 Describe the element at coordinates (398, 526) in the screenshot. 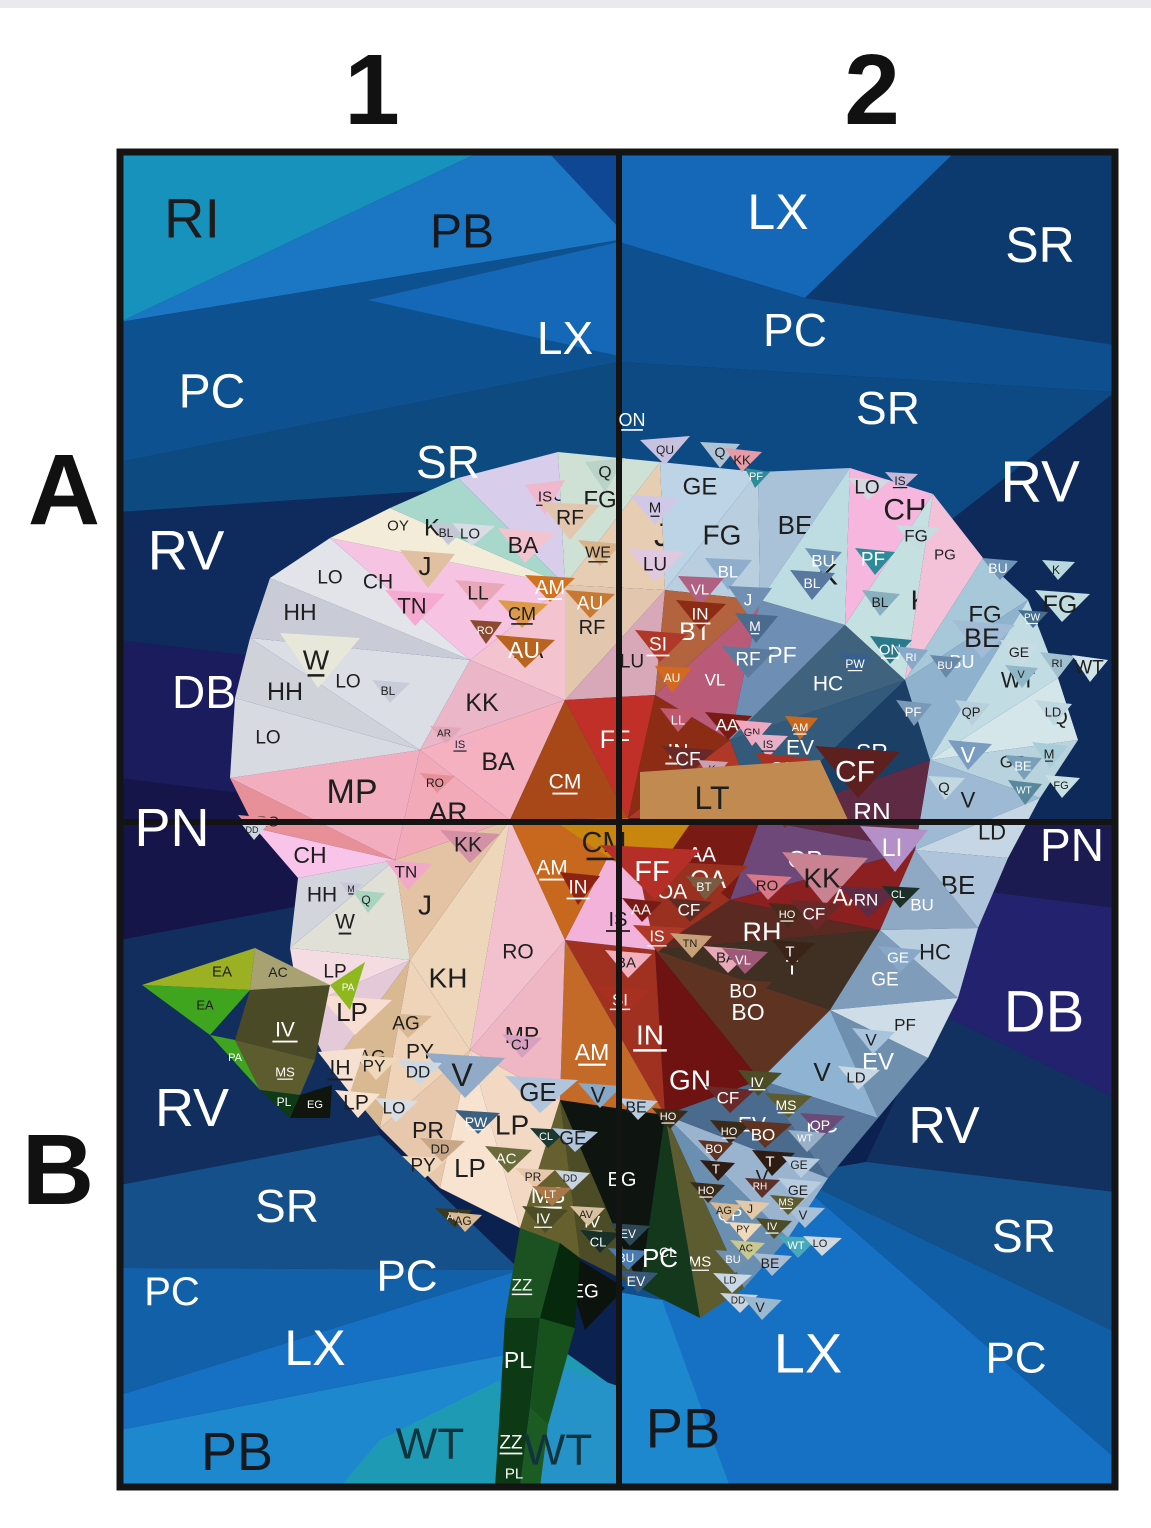

I see `region-code-label: OY` at that location.